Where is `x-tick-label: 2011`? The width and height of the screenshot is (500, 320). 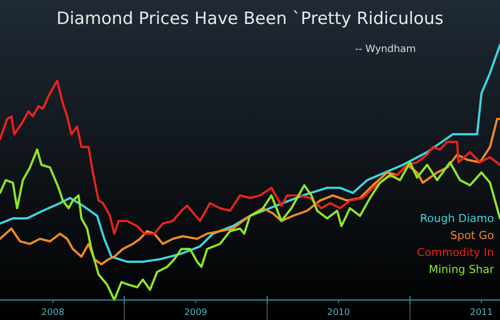
x-tick-label: 2011 is located at coordinates (481, 313).